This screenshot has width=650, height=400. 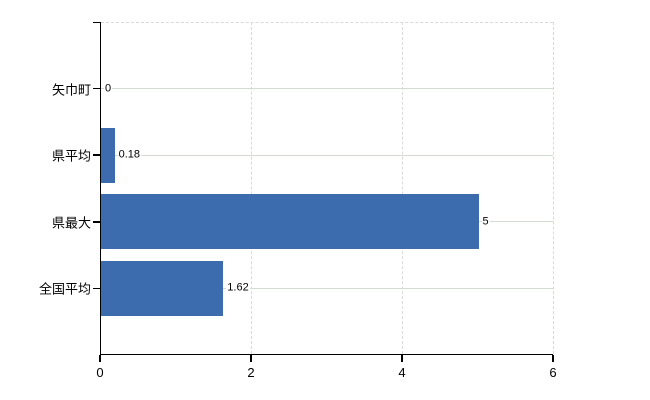 What do you see at coordinates (100, 372) in the screenshot?
I see `x-tick-label: 0` at bounding box center [100, 372].